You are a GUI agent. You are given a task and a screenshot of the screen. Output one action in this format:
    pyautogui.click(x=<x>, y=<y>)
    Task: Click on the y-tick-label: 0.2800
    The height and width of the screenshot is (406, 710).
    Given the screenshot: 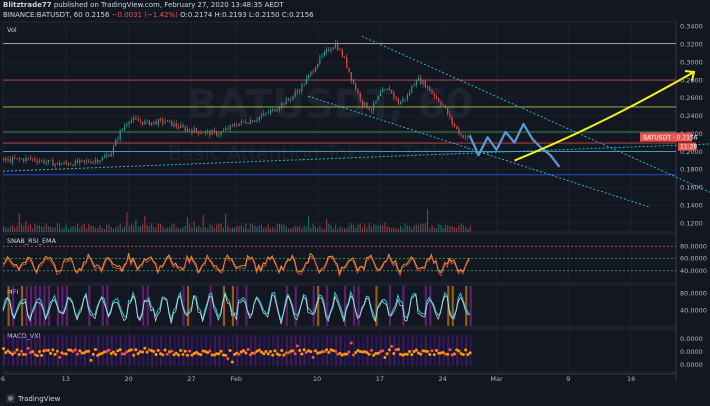 What is the action you would take?
    pyautogui.click(x=691, y=80)
    